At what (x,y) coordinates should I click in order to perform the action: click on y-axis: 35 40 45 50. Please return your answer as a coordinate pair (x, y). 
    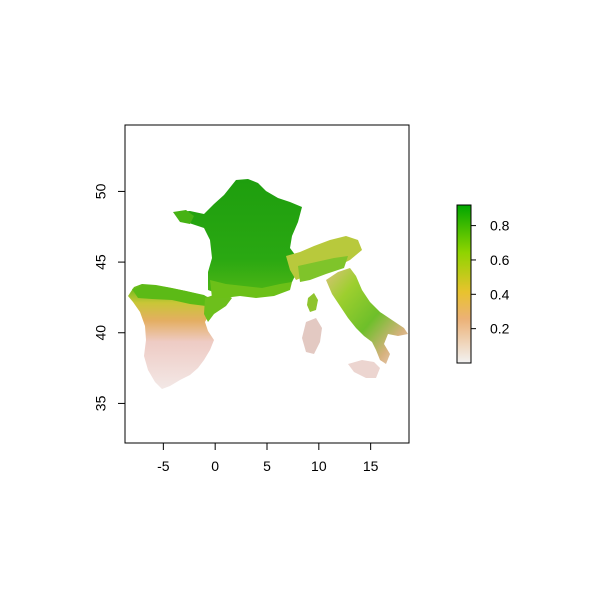
    Looking at the image, I should click on (109, 297).